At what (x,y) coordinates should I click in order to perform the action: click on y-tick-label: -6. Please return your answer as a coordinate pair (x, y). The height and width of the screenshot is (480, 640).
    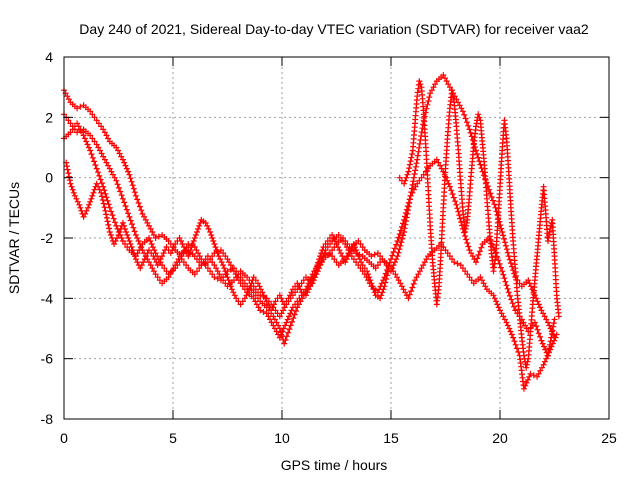
    Looking at the image, I should click on (47, 359).